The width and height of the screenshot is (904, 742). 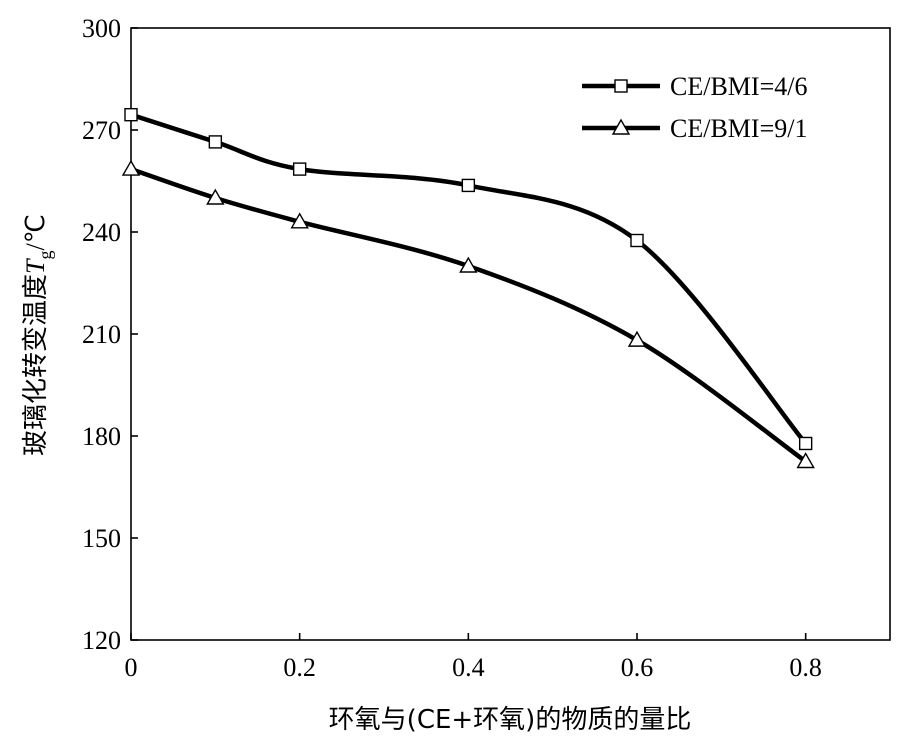 I want to click on y-tick-label: 180, so click(x=101, y=436).